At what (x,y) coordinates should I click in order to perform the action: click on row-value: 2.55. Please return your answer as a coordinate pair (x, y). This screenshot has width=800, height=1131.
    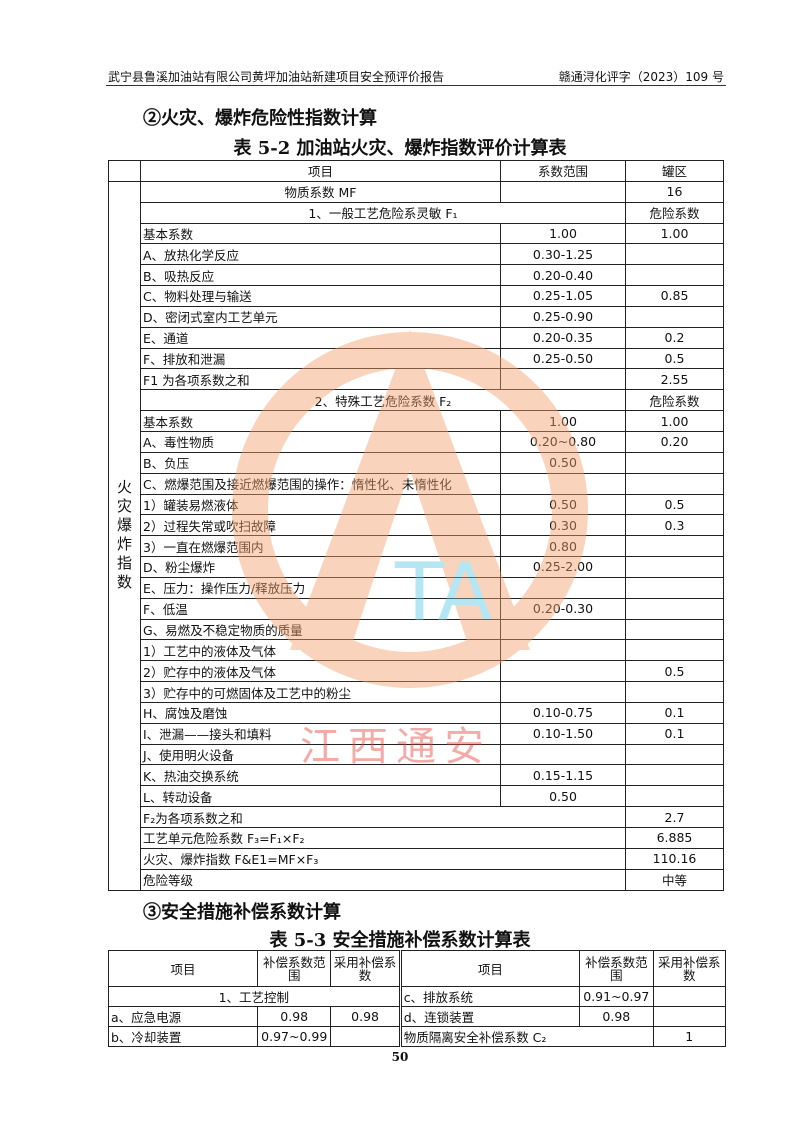
    Looking at the image, I should click on (674, 379).